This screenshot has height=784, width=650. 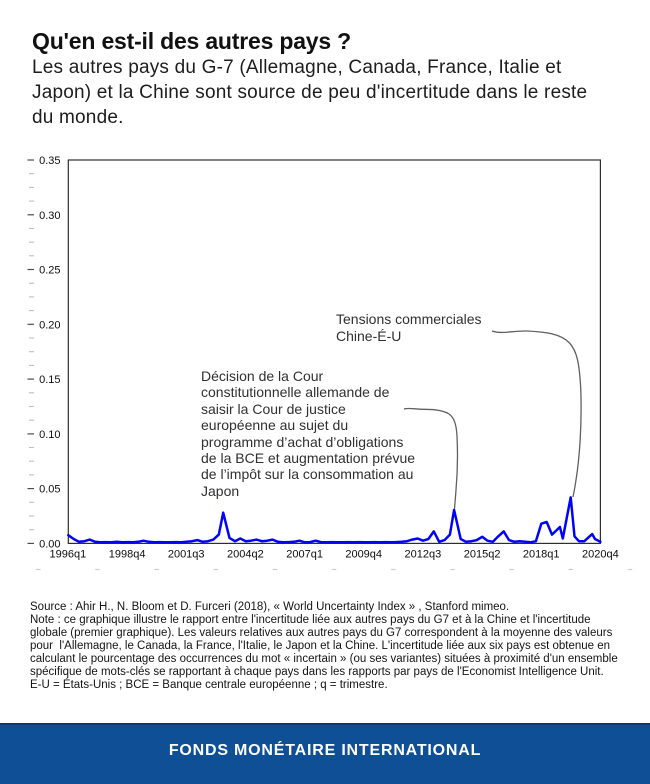 What do you see at coordinates (49, 216) in the screenshot?
I see `svg-text: 0.30` at bounding box center [49, 216].